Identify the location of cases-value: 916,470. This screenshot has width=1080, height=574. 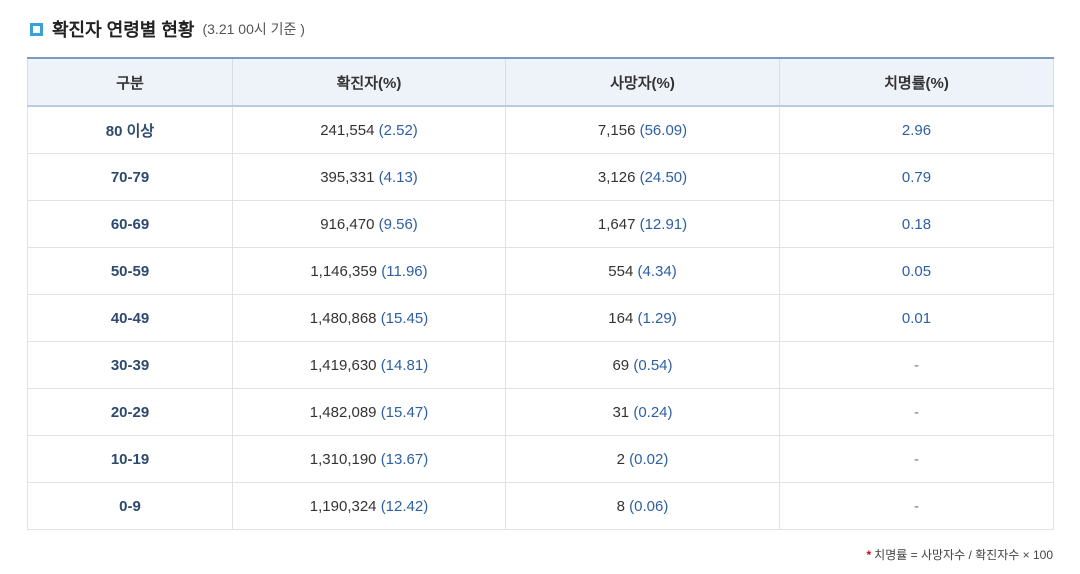
(347, 224).